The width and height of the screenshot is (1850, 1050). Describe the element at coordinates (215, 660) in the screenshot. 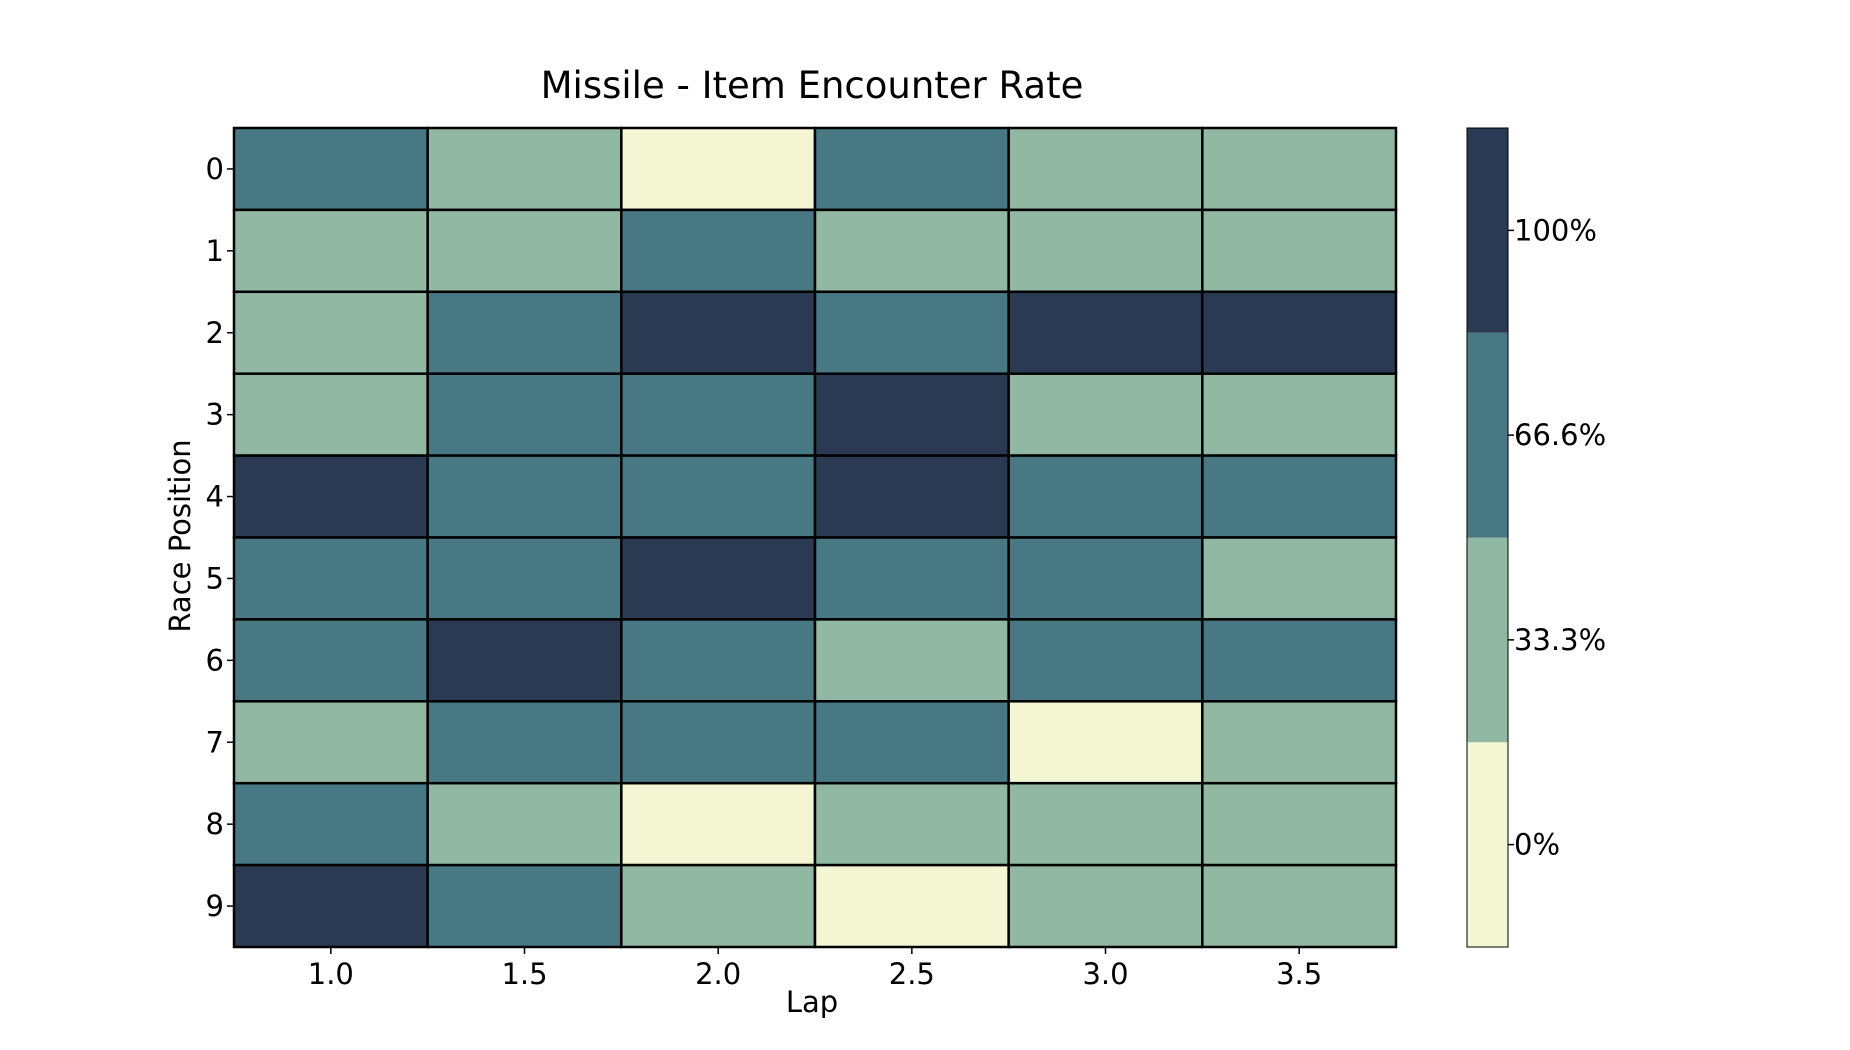

I see `y-tick-label: 6` at that location.